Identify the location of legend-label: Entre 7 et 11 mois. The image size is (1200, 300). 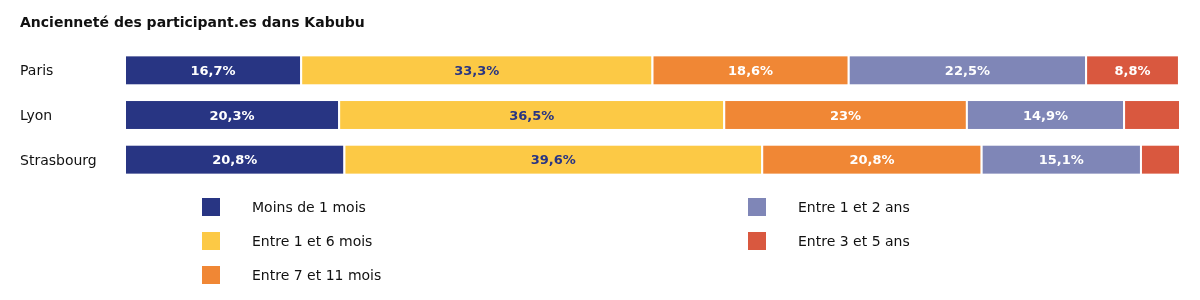
(317, 274).